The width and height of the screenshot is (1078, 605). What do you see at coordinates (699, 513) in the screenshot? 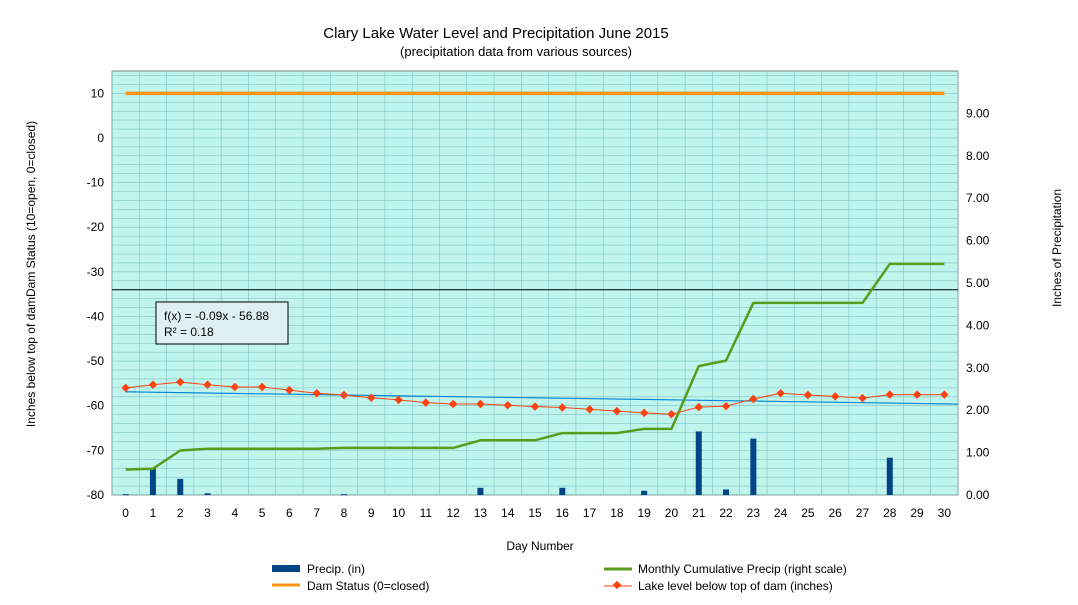
I see `x-tick-label: 21` at bounding box center [699, 513].